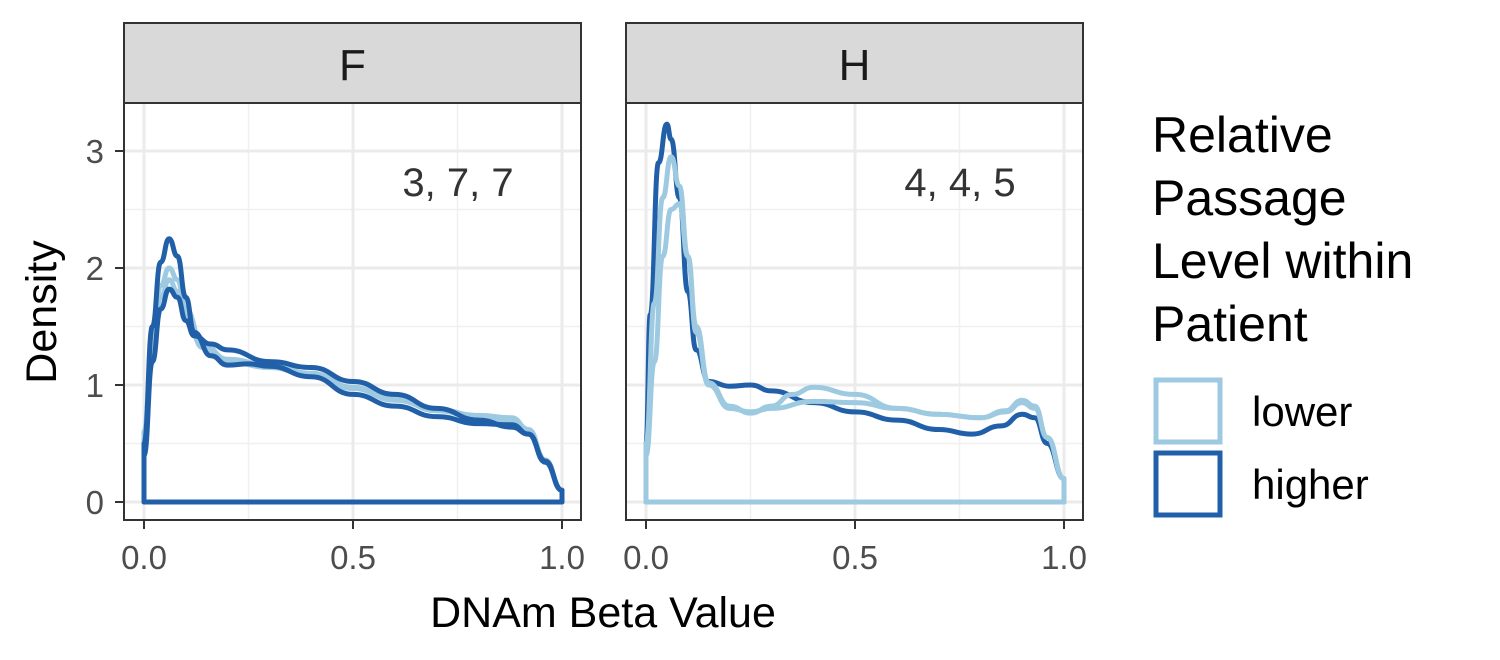  I want to click on density-curve-lower, so click(855, 353).